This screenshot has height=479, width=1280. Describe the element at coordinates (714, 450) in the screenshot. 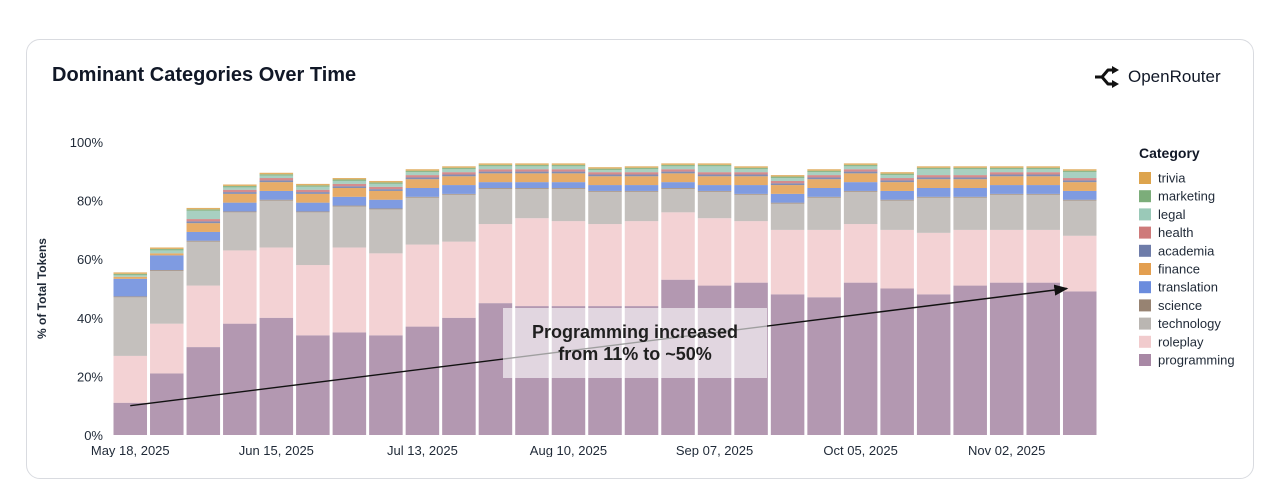

I see `x-tick-label: Sep 07, 2025` at that location.